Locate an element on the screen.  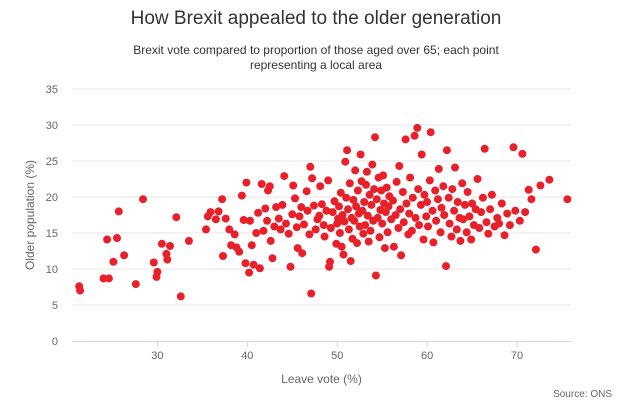
x-tick-label: 40 is located at coordinates (247, 356).